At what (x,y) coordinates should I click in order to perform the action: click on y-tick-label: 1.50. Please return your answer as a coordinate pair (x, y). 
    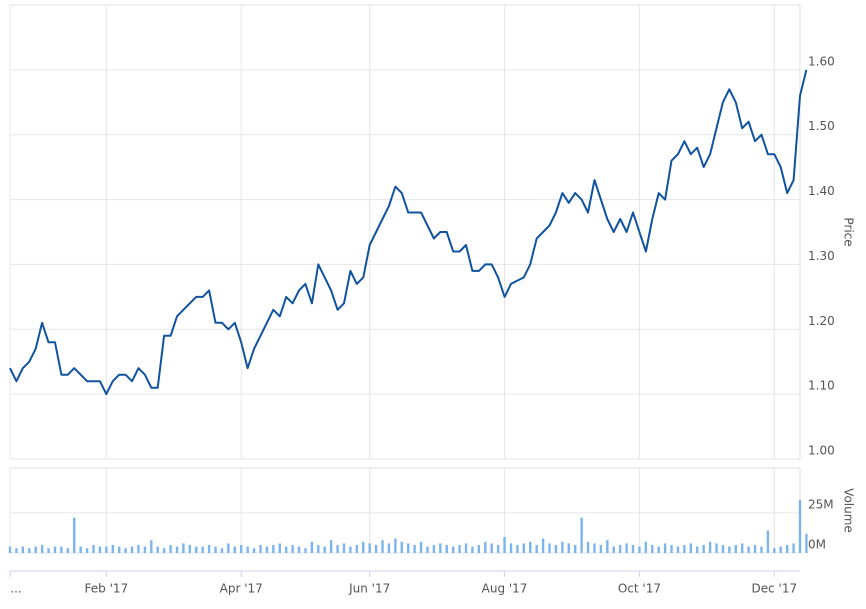
    Looking at the image, I should click on (821, 126).